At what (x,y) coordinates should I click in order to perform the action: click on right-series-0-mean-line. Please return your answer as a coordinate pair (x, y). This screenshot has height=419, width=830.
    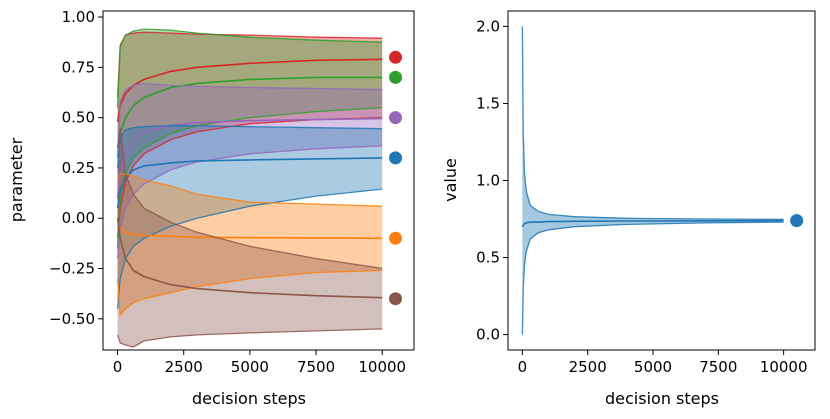
    Looking at the image, I should click on (652, 223).